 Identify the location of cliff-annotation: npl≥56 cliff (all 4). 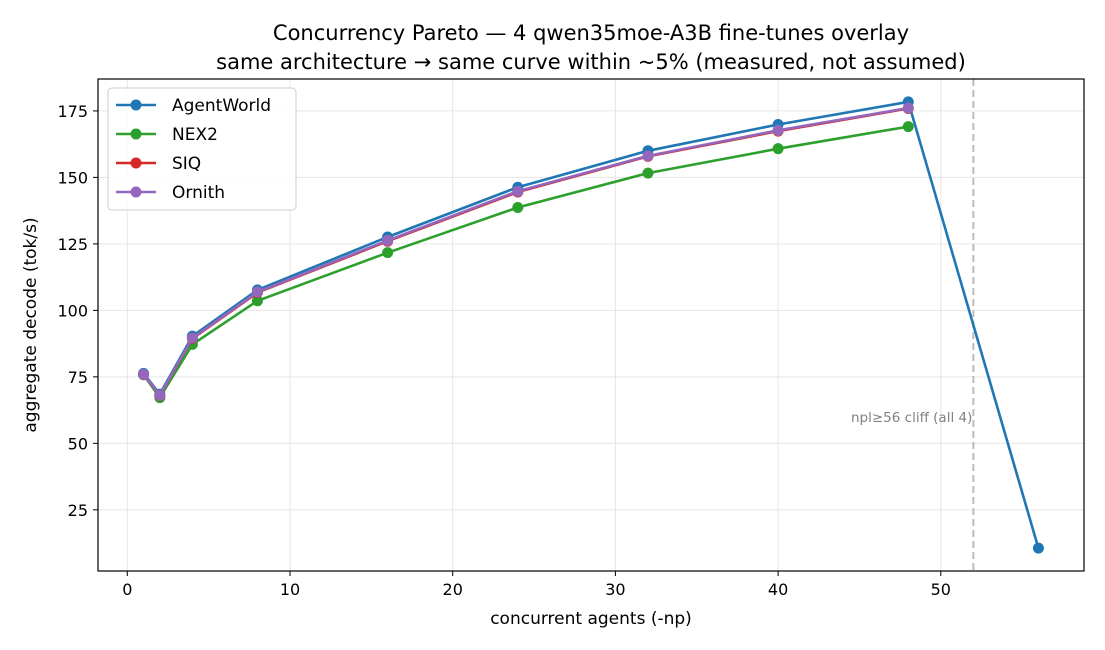
(911, 418).